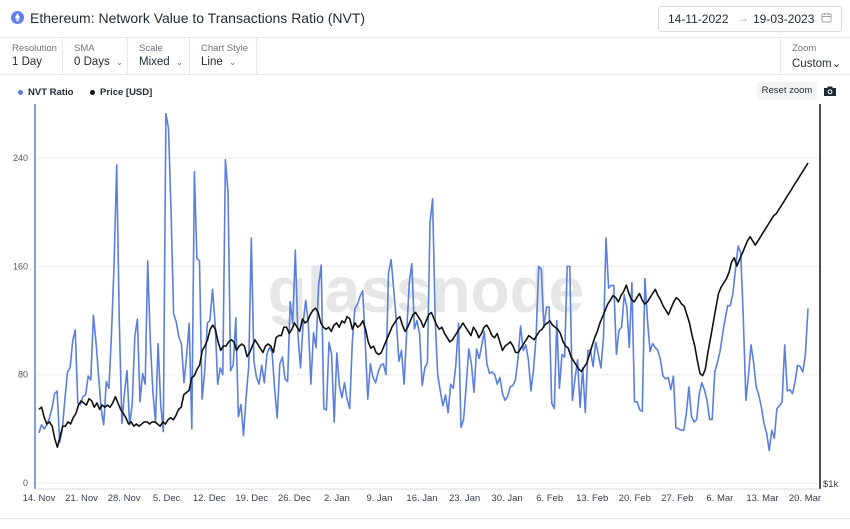 This screenshot has width=850, height=529. What do you see at coordinates (830, 93) in the screenshot?
I see `camera-icon` at bounding box center [830, 93].